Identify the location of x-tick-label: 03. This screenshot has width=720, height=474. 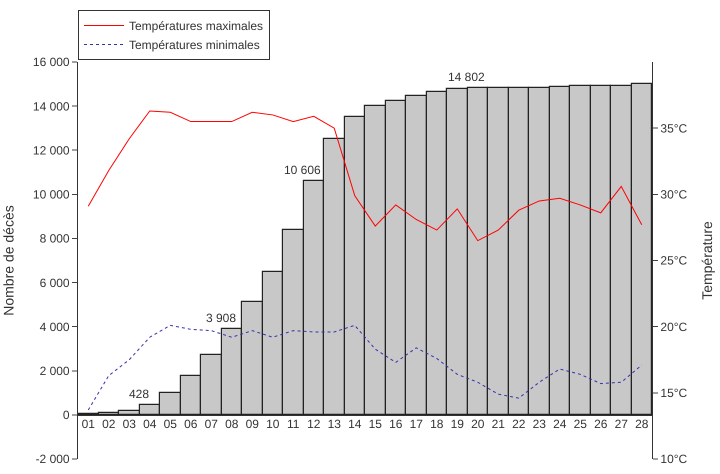
(129, 423).